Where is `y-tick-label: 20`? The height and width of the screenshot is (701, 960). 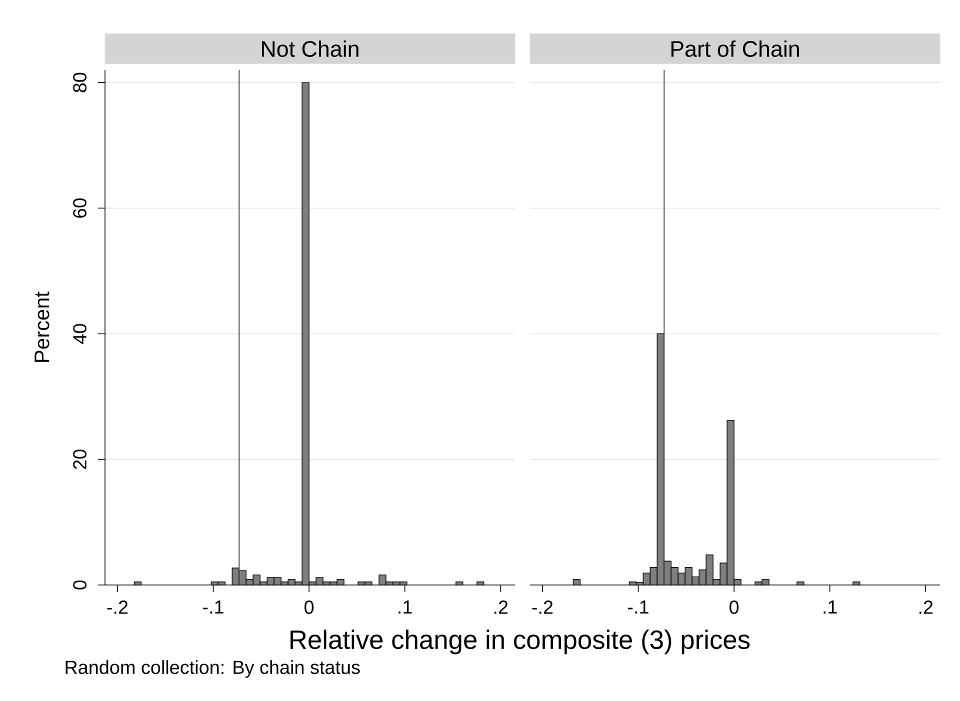 y-tick-label: 20 is located at coordinates (79, 459).